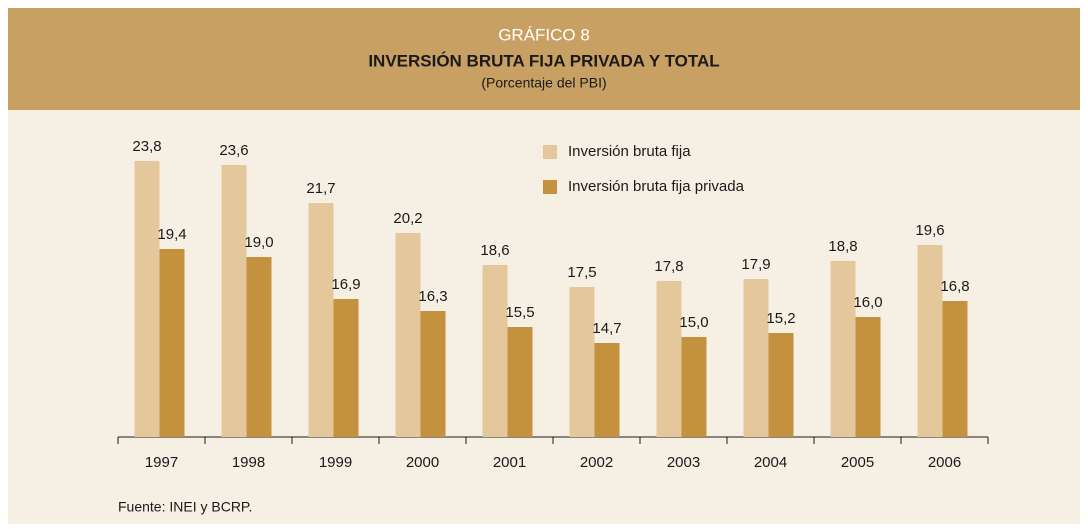  Describe the element at coordinates (629, 151) in the screenshot. I see `legend-label: Inversión bruta fija` at that location.